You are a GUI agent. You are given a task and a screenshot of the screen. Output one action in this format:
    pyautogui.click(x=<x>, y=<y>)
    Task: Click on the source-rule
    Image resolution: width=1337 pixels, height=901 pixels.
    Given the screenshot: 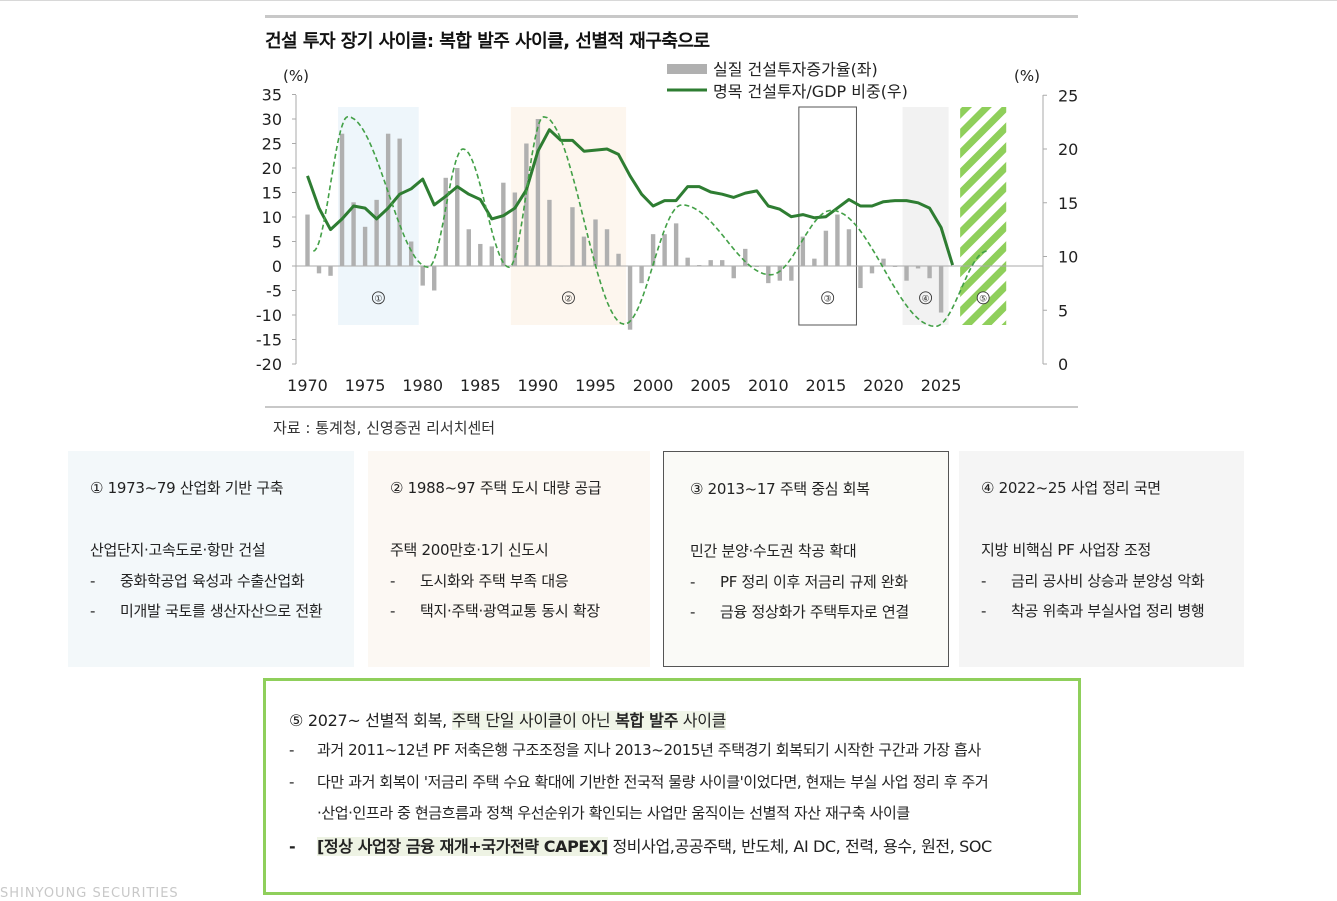 What is the action you would take?
    pyautogui.click(x=671, y=407)
    